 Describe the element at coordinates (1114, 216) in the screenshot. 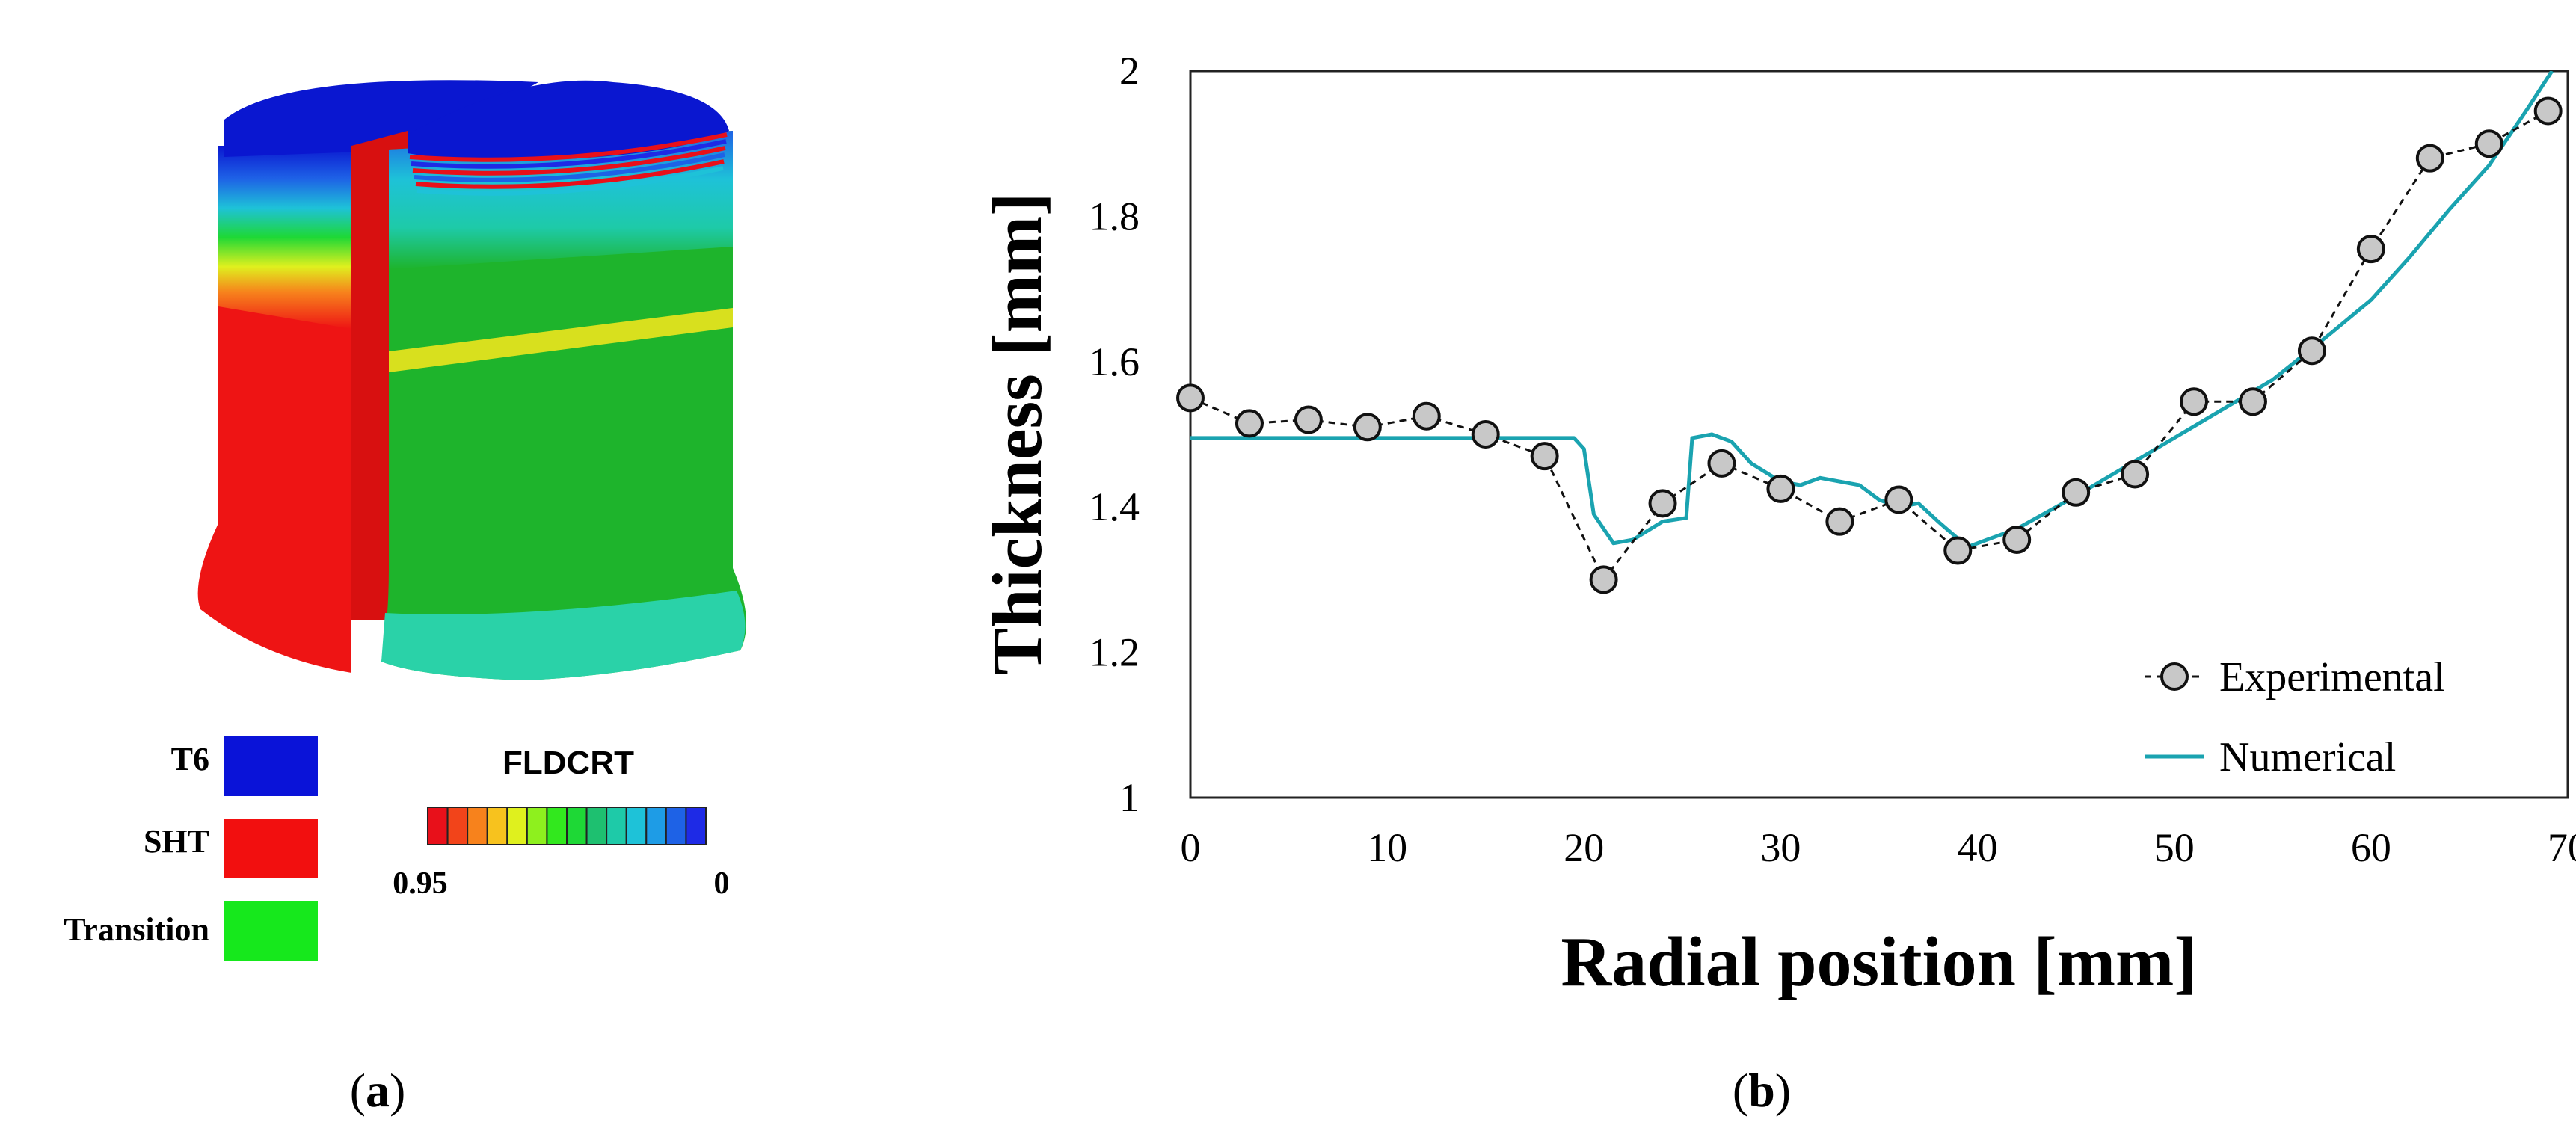

I see `y-tick-label: 1.8` at that location.